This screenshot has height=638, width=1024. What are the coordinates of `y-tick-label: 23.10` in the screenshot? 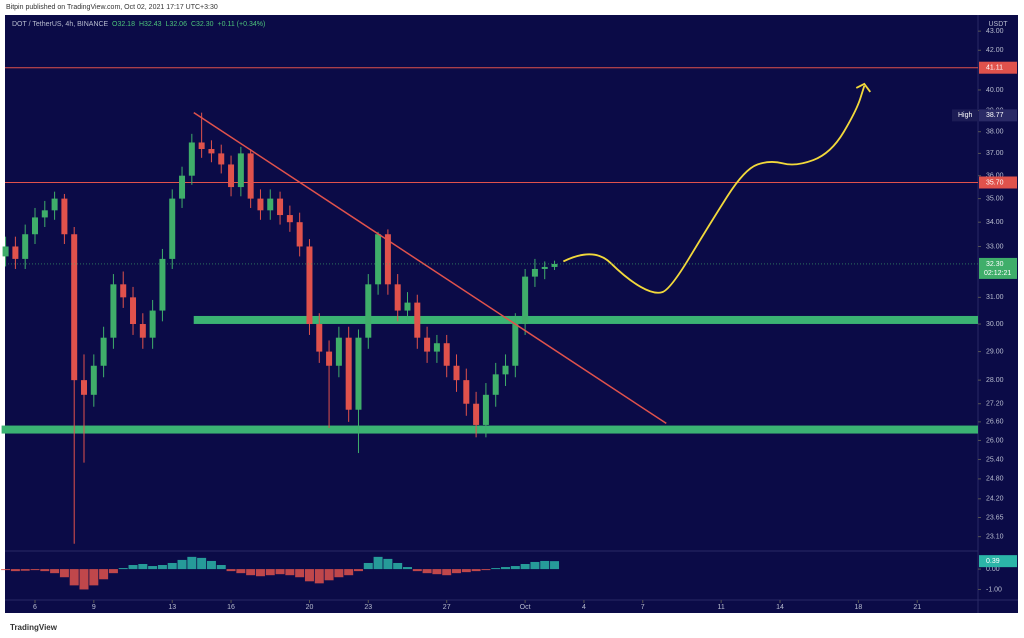 It's located at (995, 536).